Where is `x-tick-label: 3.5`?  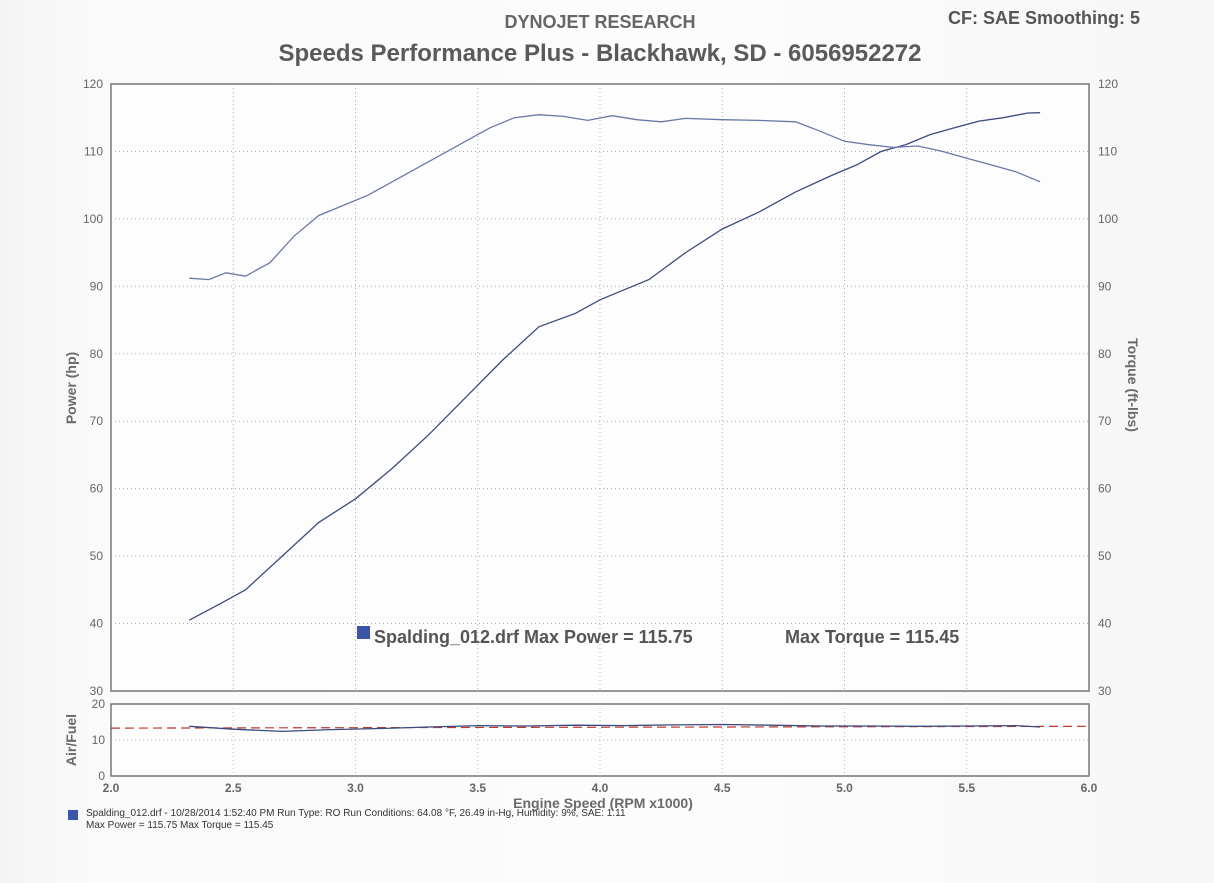
x-tick-label: 3.5 is located at coordinates (477, 788).